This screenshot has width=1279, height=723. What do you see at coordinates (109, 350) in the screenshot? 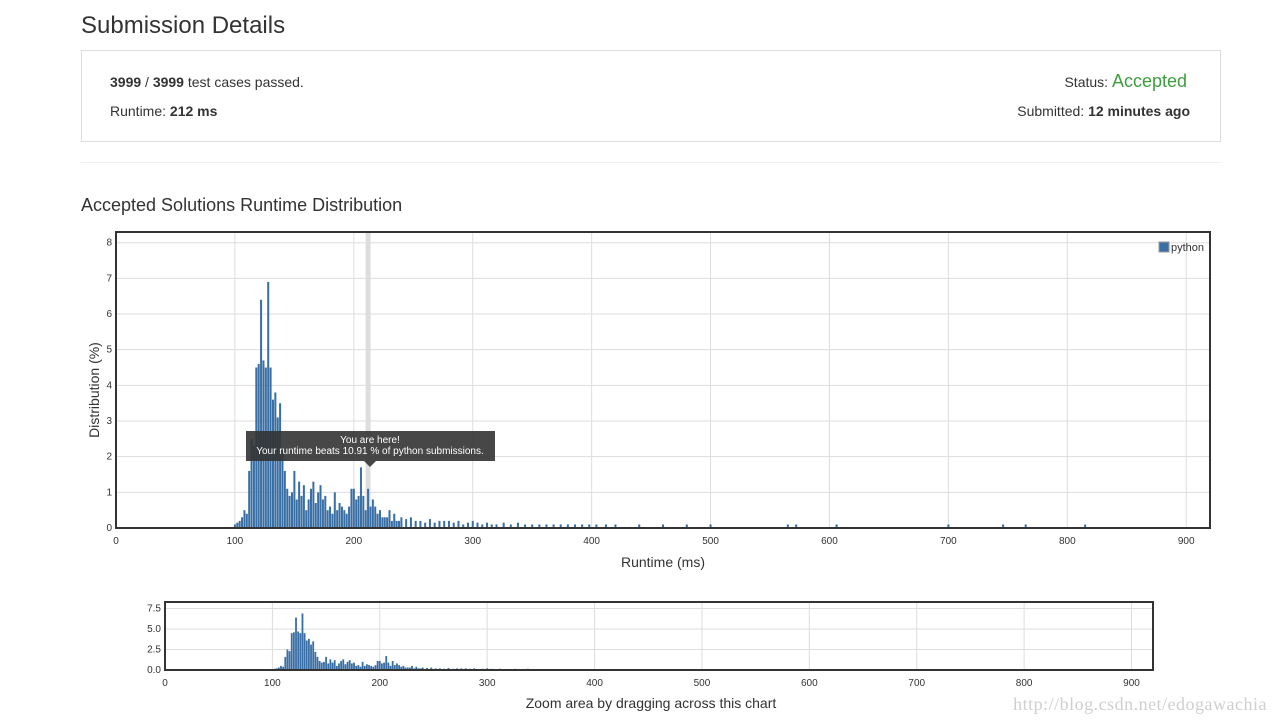
I see `y-tick-label: 5` at bounding box center [109, 350].